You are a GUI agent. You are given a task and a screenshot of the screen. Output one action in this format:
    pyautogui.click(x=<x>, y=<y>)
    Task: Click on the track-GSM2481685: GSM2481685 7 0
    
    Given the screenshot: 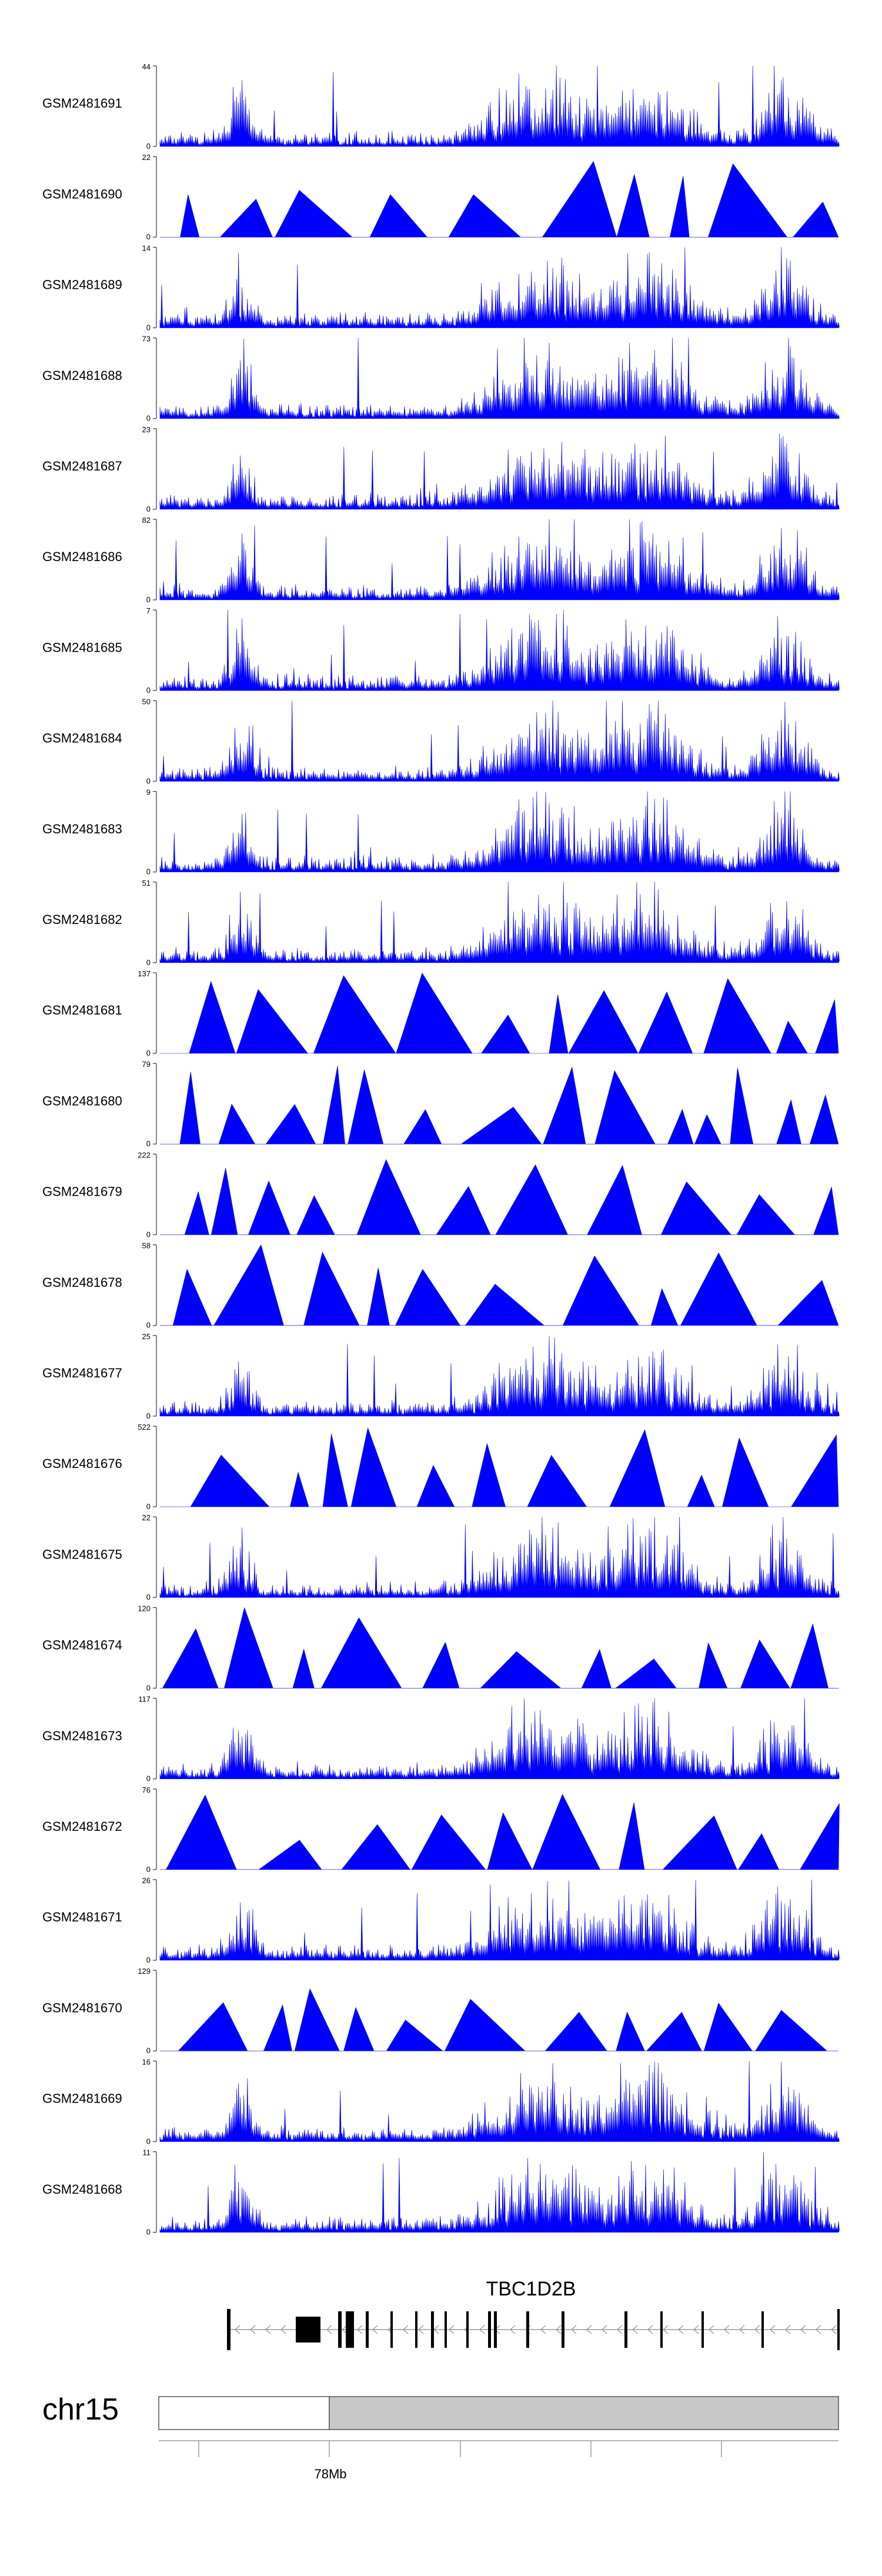 What is the action you would take?
    pyautogui.click(x=441, y=650)
    